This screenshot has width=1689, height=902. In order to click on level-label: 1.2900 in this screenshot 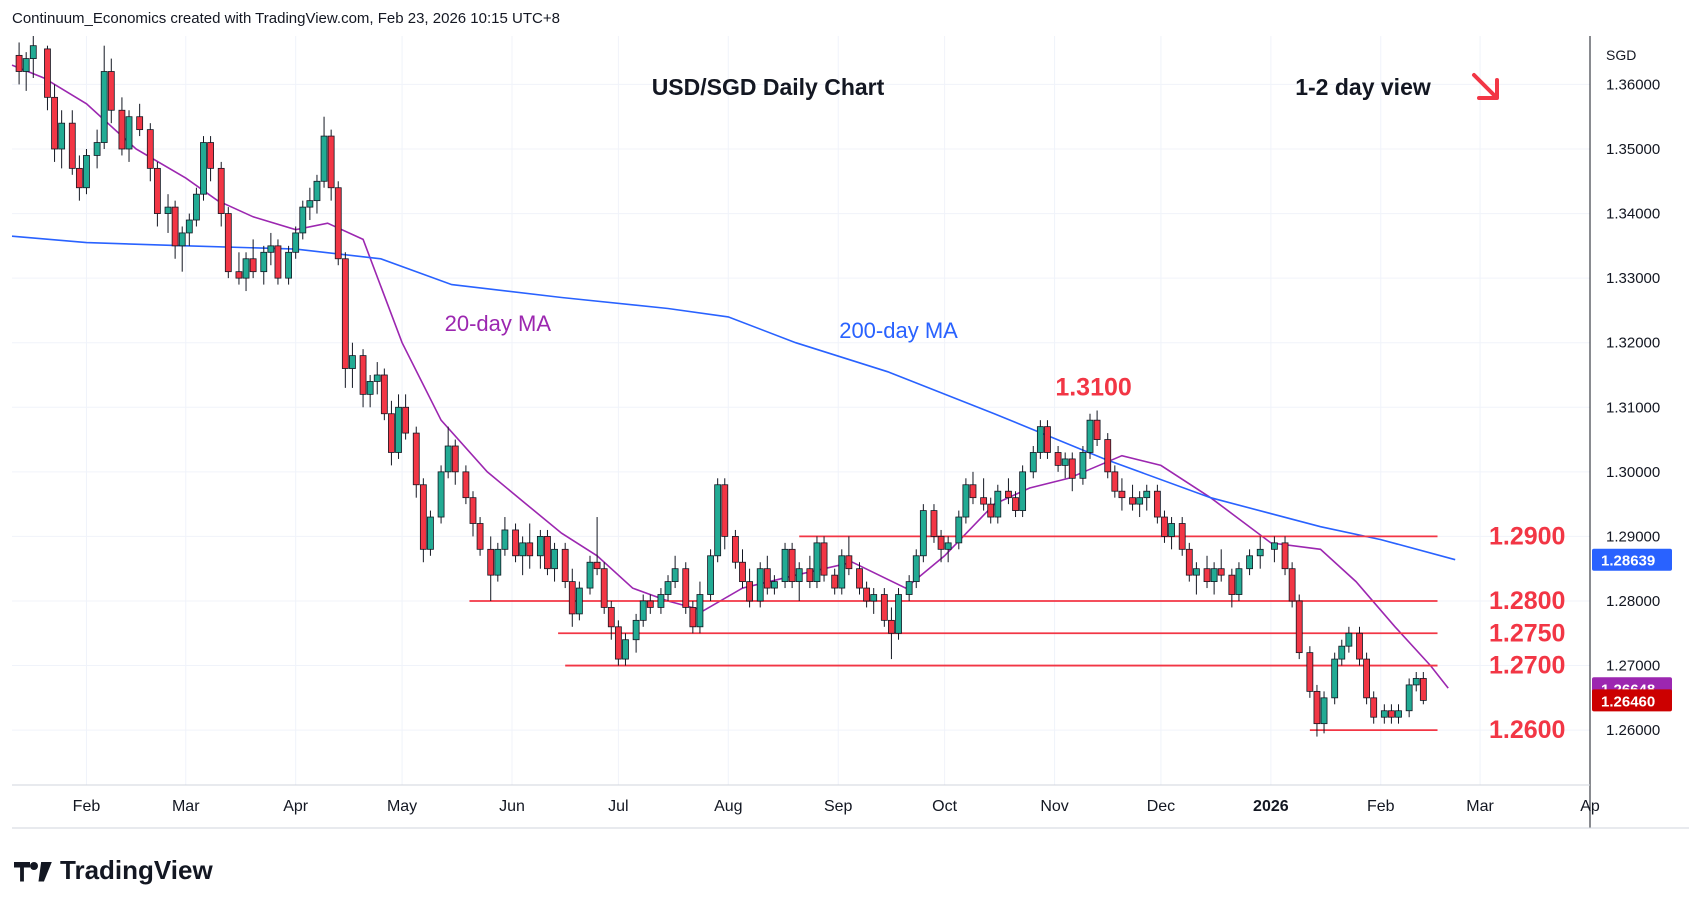, I will do `click(1527, 536)`.